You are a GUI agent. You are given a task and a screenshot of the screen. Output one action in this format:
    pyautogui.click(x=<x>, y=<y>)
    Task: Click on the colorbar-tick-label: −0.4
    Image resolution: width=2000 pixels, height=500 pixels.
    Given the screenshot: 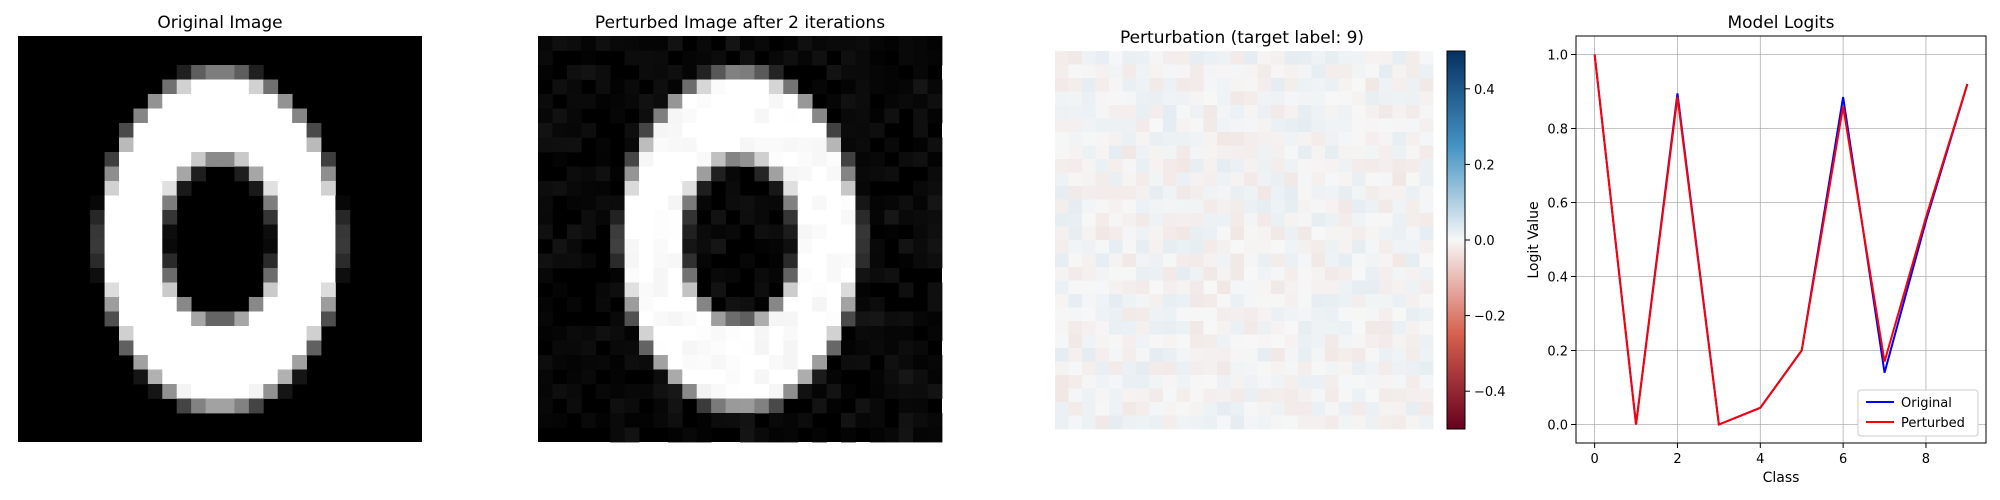 What is the action you would take?
    pyautogui.click(x=1490, y=392)
    